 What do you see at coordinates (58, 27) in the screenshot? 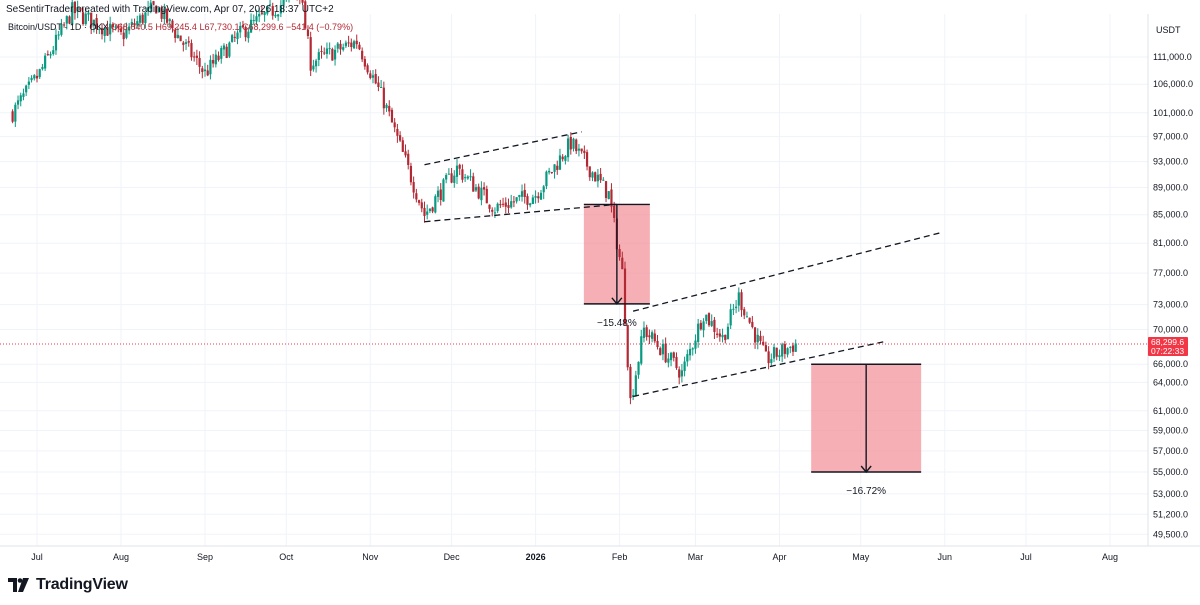
I see `symbol-name: Bitcoin/USDT · 1D · OKX` at bounding box center [58, 27].